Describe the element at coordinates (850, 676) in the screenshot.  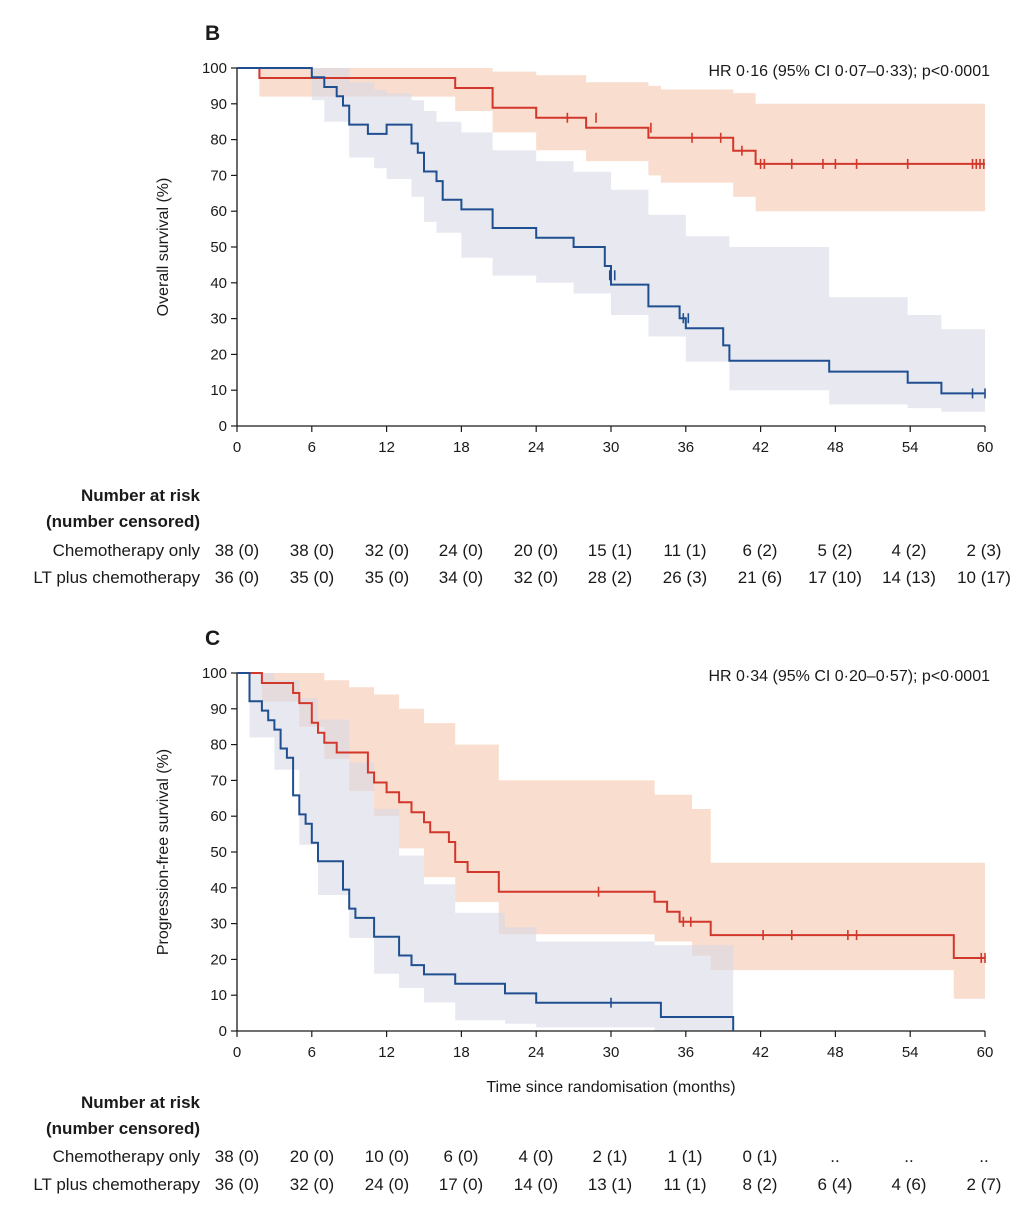
I see `hazard-ratio-annotation: HR 0·34 (95% CI 0·20–0·57); p<0·0001` at that location.